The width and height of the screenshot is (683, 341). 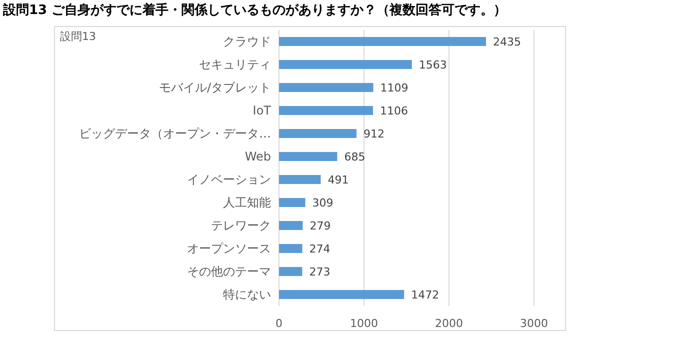 I want to click on y-tick-label: 特にない, so click(x=247, y=295).